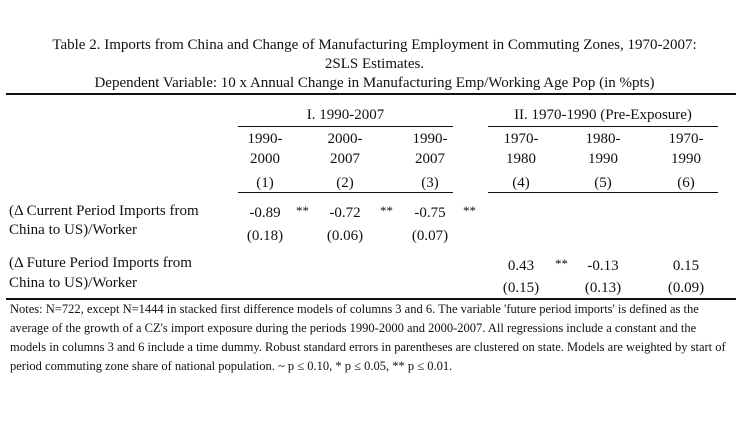  Describe the element at coordinates (430, 236) in the screenshot. I see `row1-col3-se: (0.07)` at that location.